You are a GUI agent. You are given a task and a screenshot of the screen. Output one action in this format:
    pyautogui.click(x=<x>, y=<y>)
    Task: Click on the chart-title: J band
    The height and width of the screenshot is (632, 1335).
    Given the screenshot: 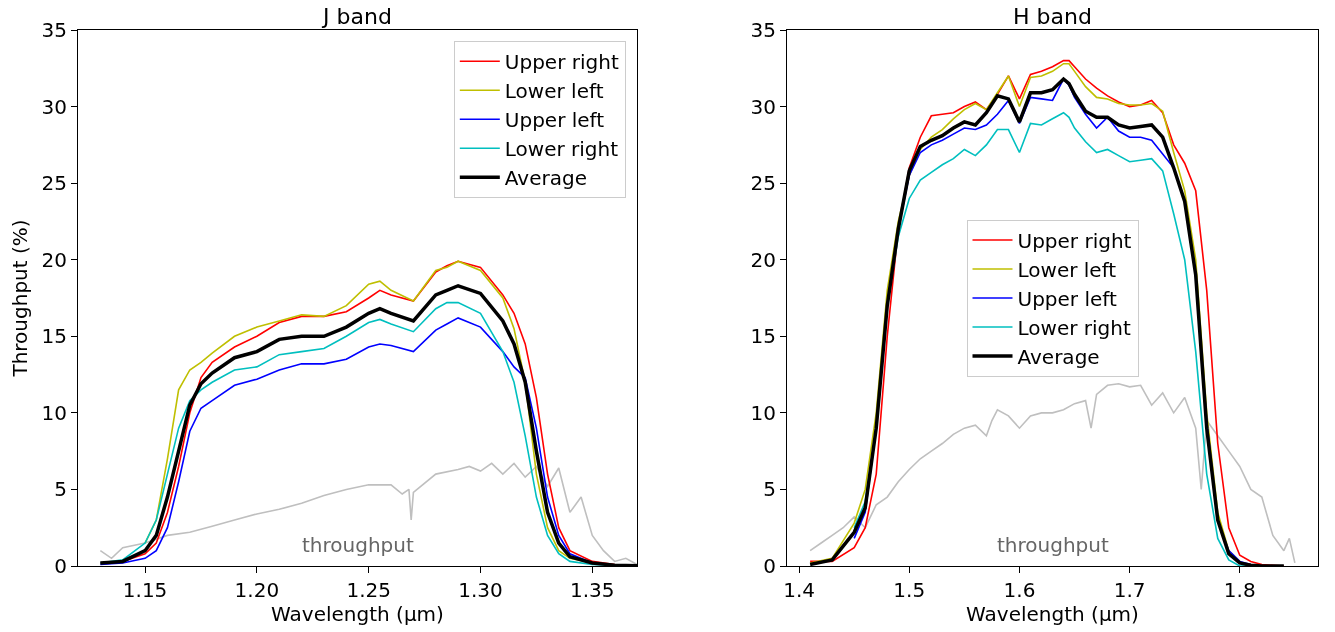 What is the action you would take?
    pyautogui.click(x=356, y=16)
    